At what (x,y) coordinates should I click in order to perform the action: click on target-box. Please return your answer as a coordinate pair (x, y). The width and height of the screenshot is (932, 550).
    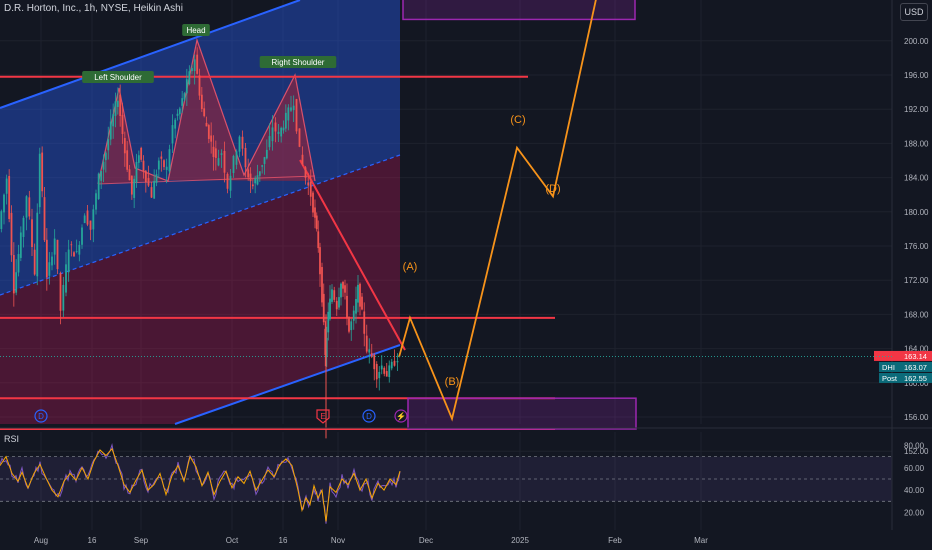
    Looking at the image, I should click on (519, 10).